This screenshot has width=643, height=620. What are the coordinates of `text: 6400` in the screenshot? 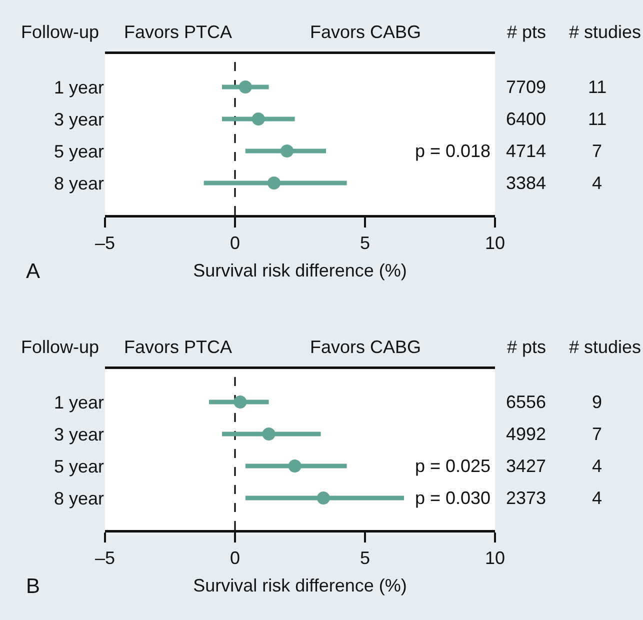 It's located at (526, 119).